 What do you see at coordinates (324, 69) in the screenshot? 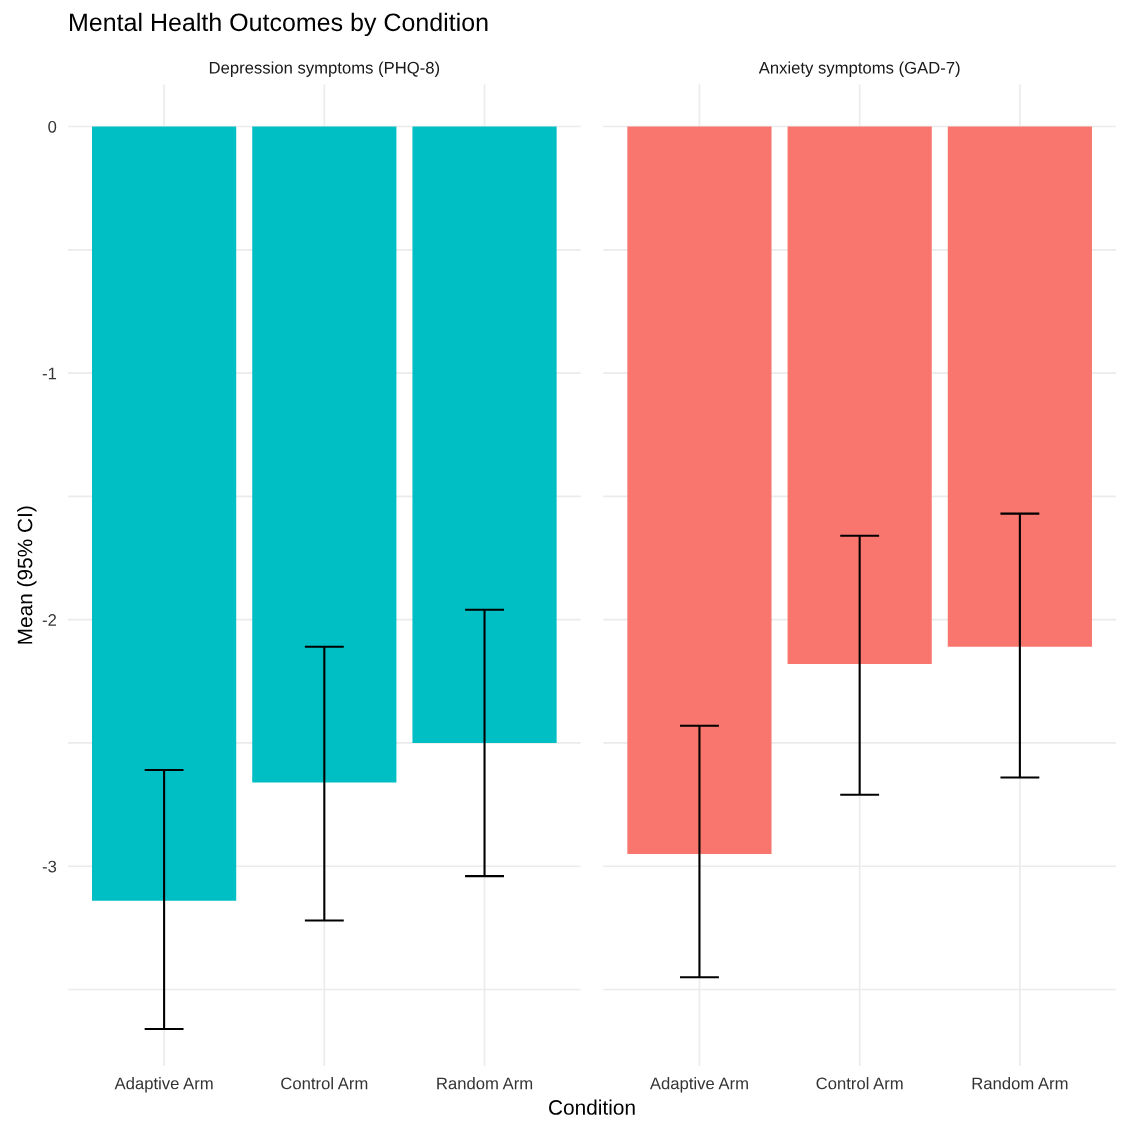
I see `chart-subtitle: Depression symptoms (PHQ-8)` at bounding box center [324, 69].